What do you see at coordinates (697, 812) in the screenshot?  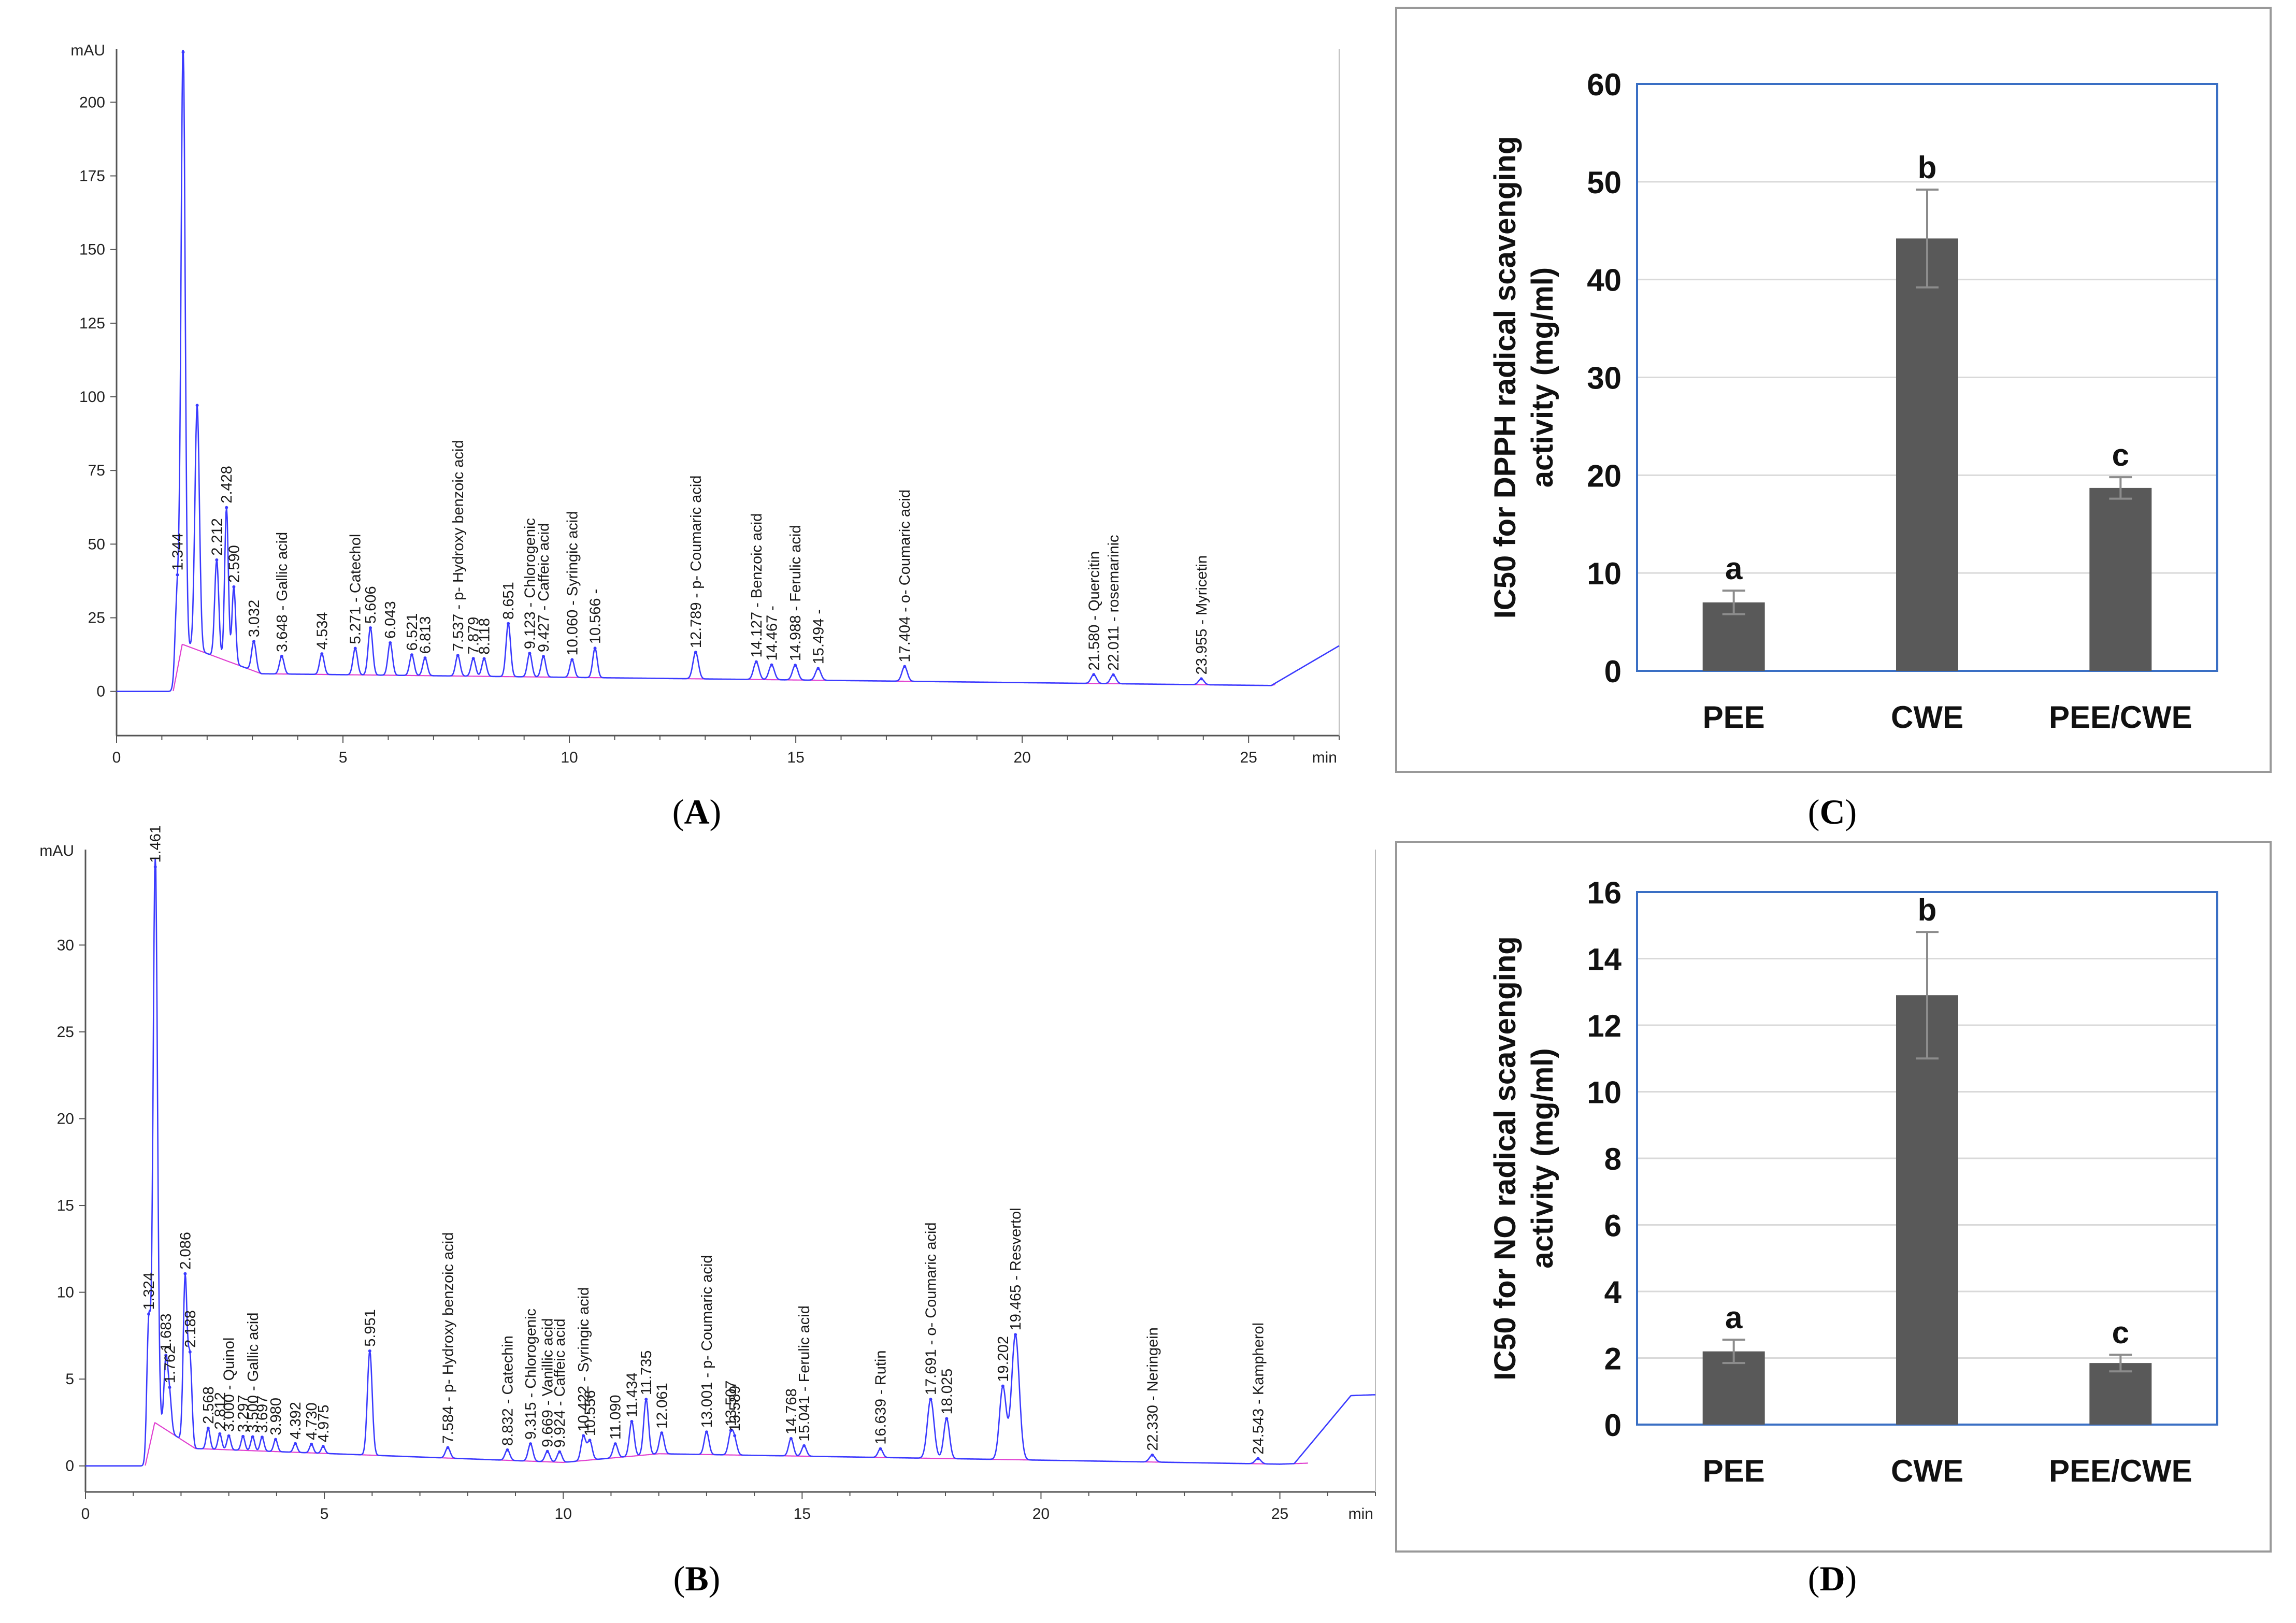 I see `panel-label-a: (A)` at bounding box center [697, 812].